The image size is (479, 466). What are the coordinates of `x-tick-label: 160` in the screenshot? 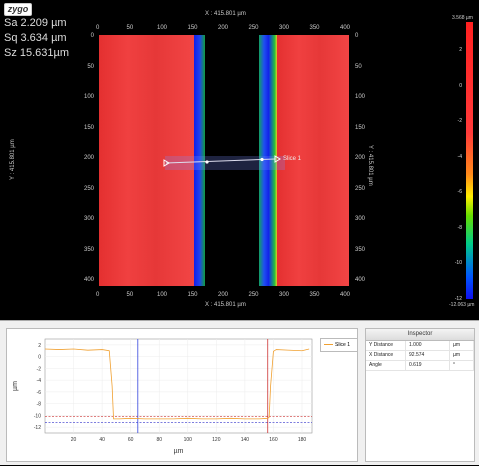 It's located at (273, 440).